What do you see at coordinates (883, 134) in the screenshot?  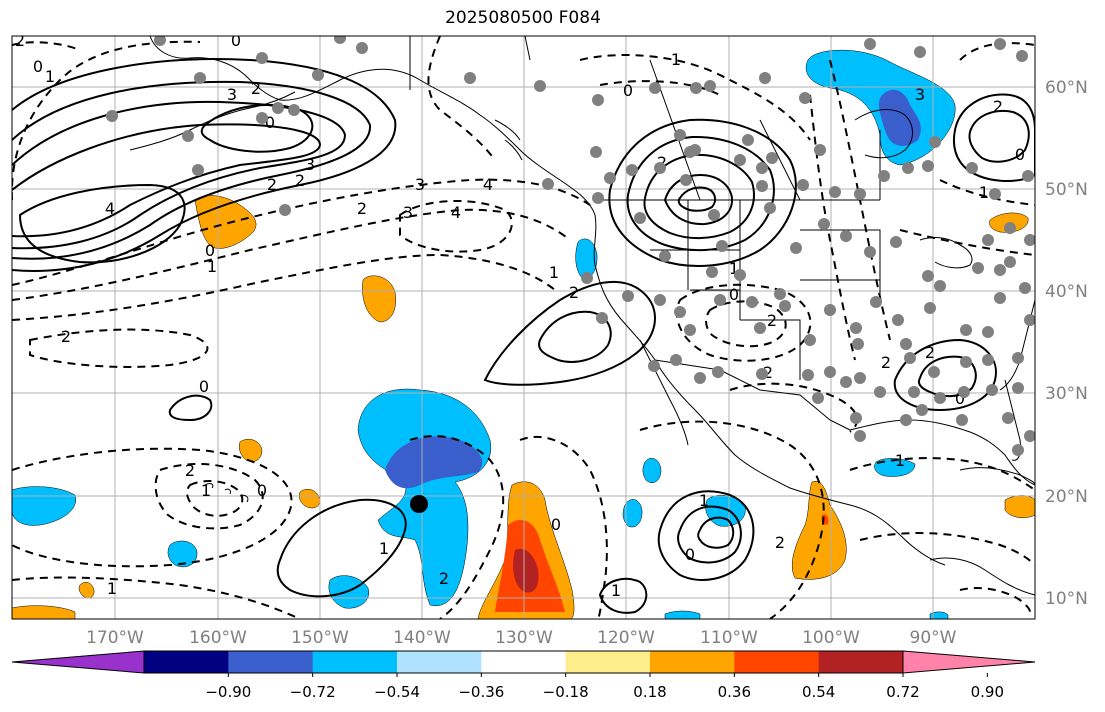 I see `hudson-bay` at bounding box center [883, 134].